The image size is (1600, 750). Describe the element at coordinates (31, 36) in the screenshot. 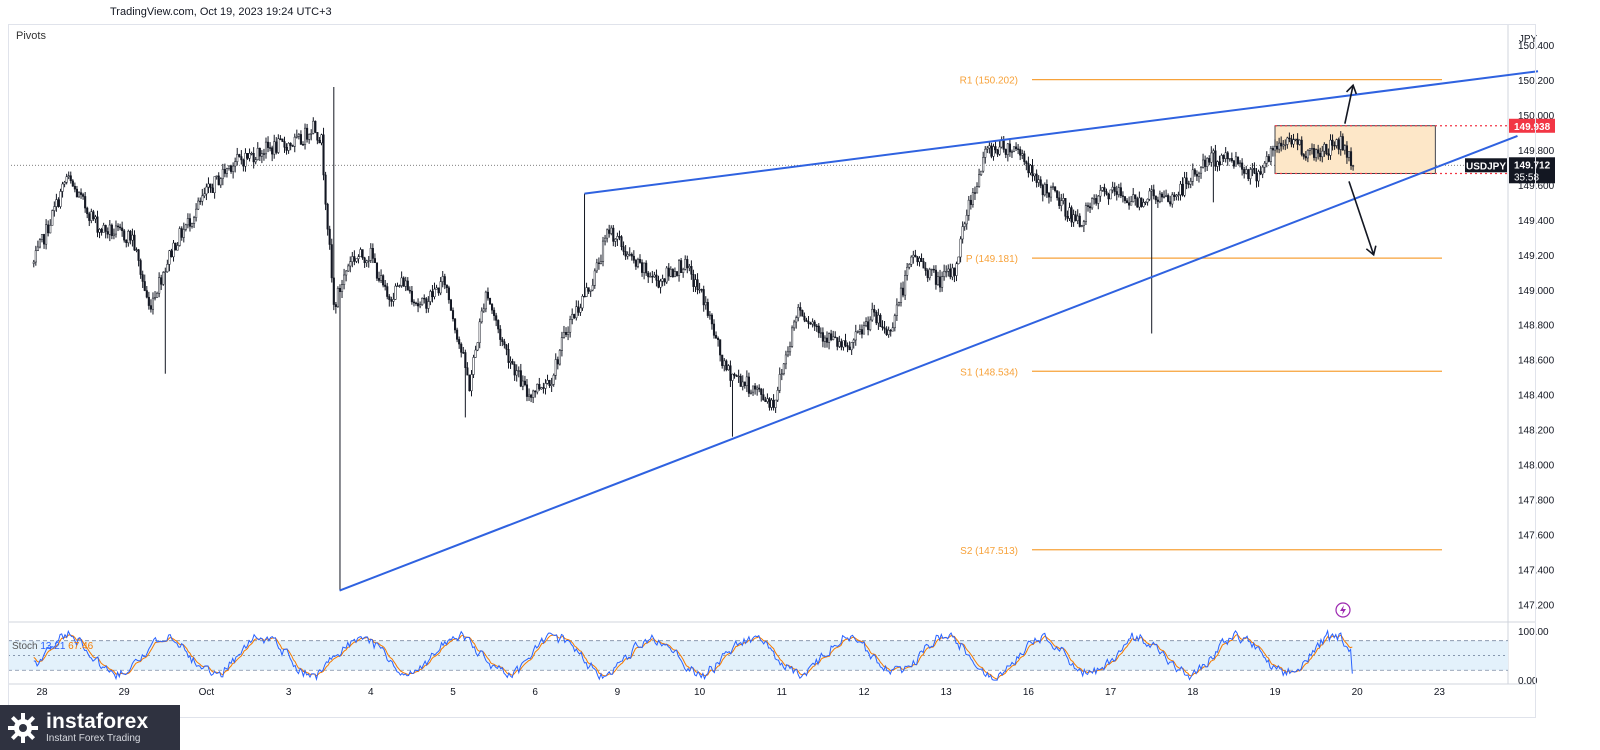

I see `indicator-label-pivots: Pivots` at that location.